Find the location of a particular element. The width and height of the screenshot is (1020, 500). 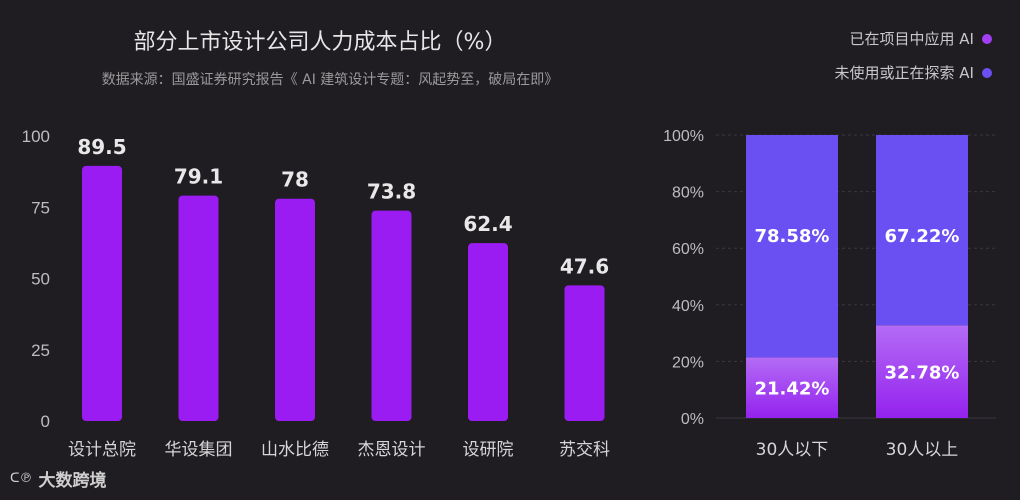

legend-applied-swatch is located at coordinates (987, 38).